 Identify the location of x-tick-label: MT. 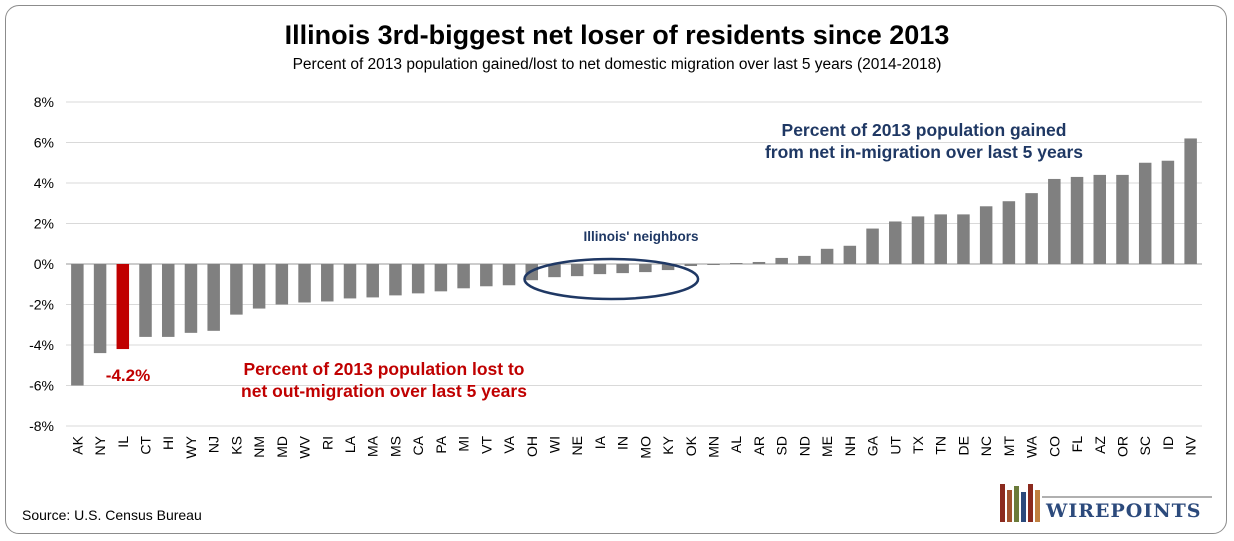
(1009, 446).